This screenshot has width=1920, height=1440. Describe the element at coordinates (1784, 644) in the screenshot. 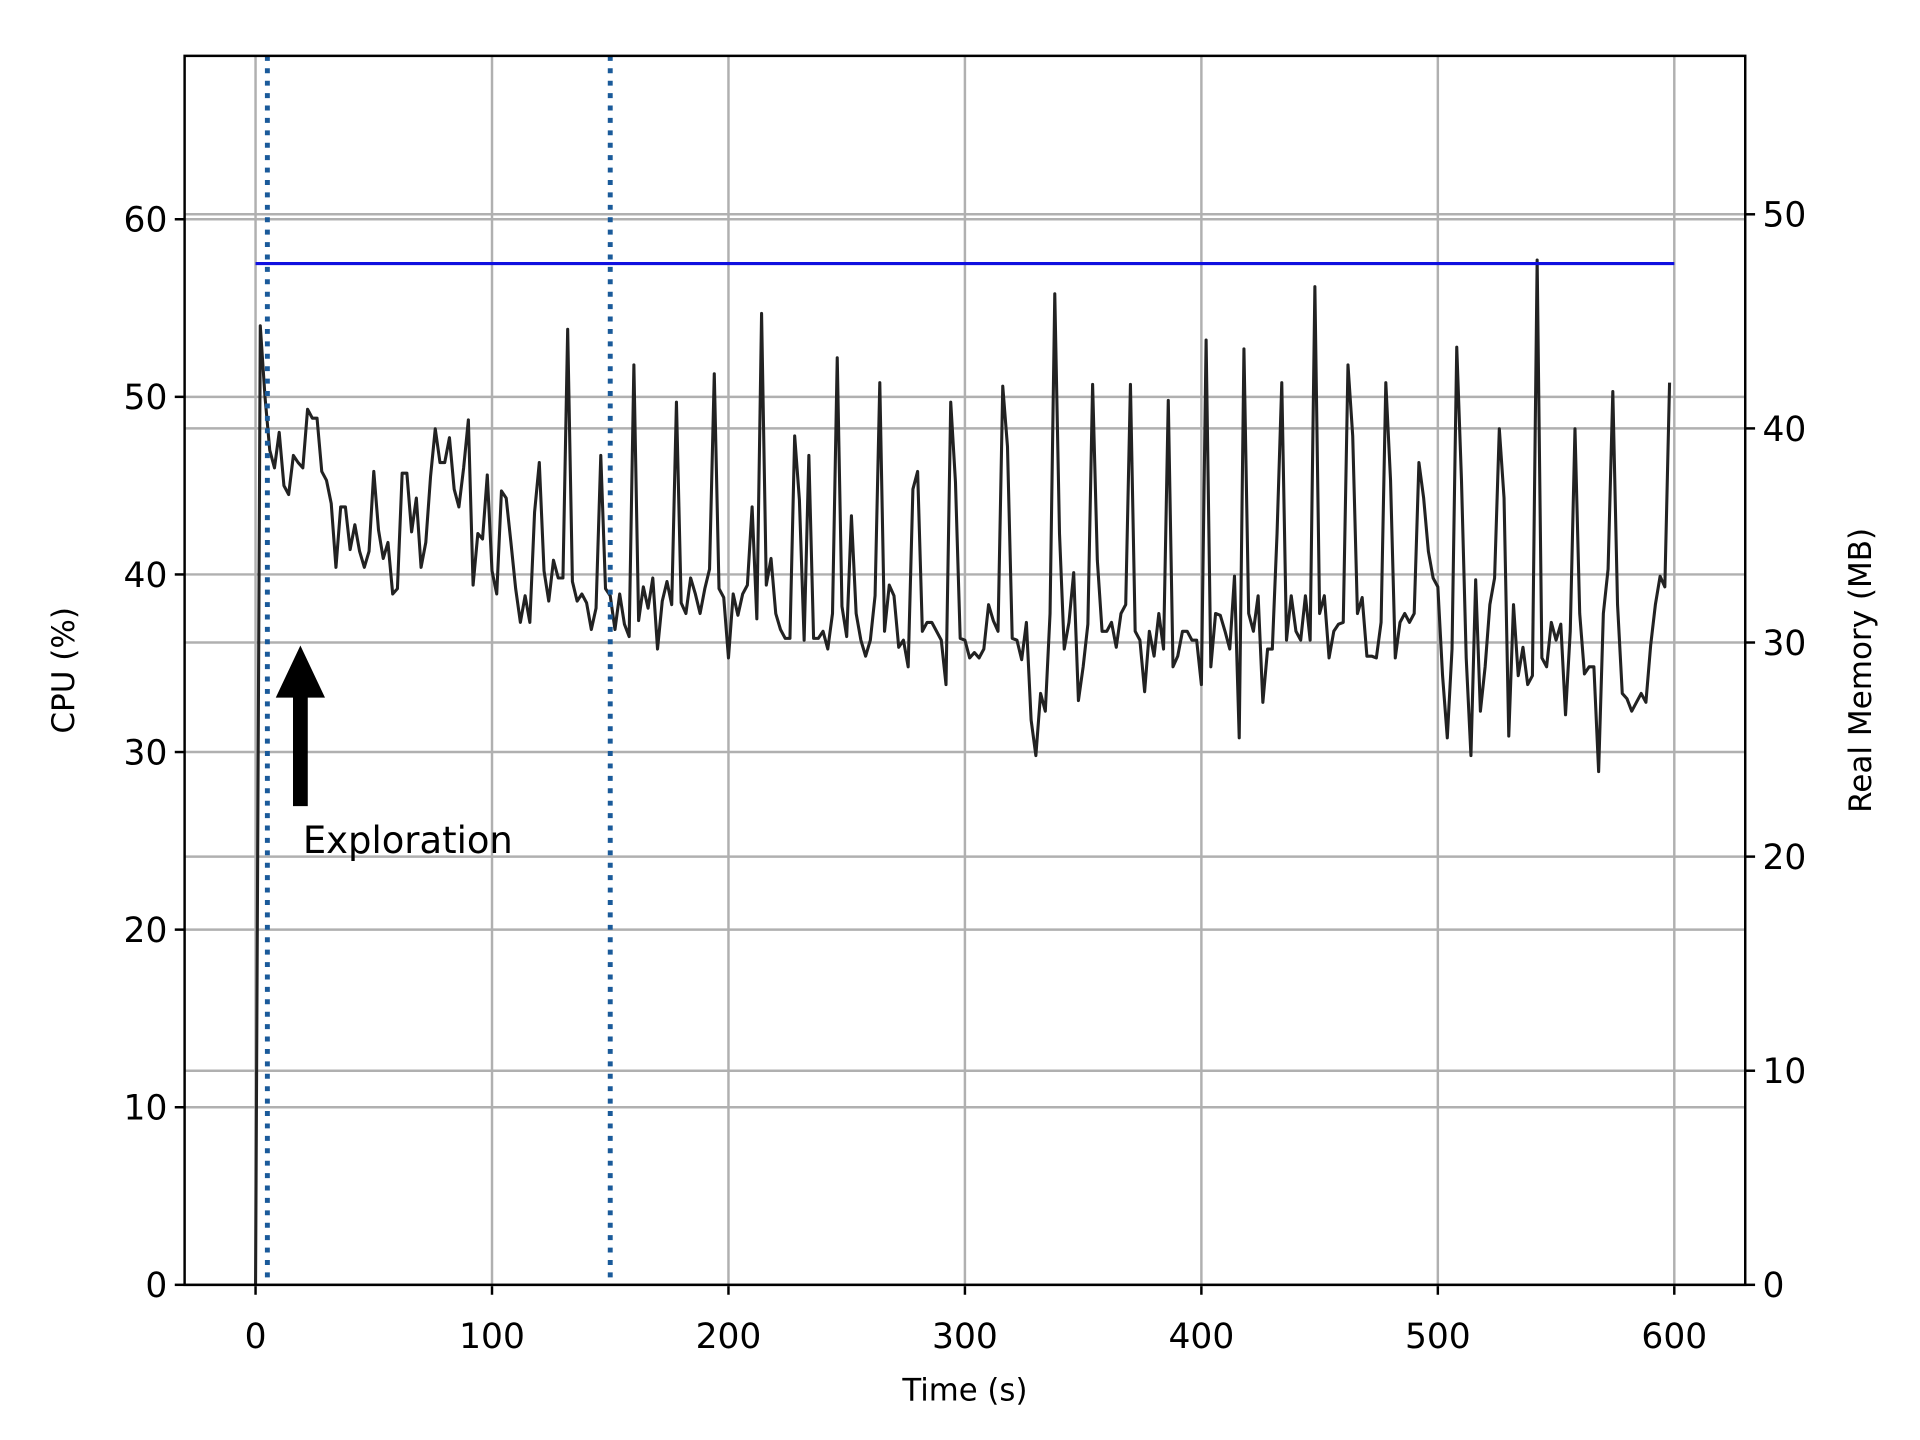

I see `y2-tick-label: 30` at that location.